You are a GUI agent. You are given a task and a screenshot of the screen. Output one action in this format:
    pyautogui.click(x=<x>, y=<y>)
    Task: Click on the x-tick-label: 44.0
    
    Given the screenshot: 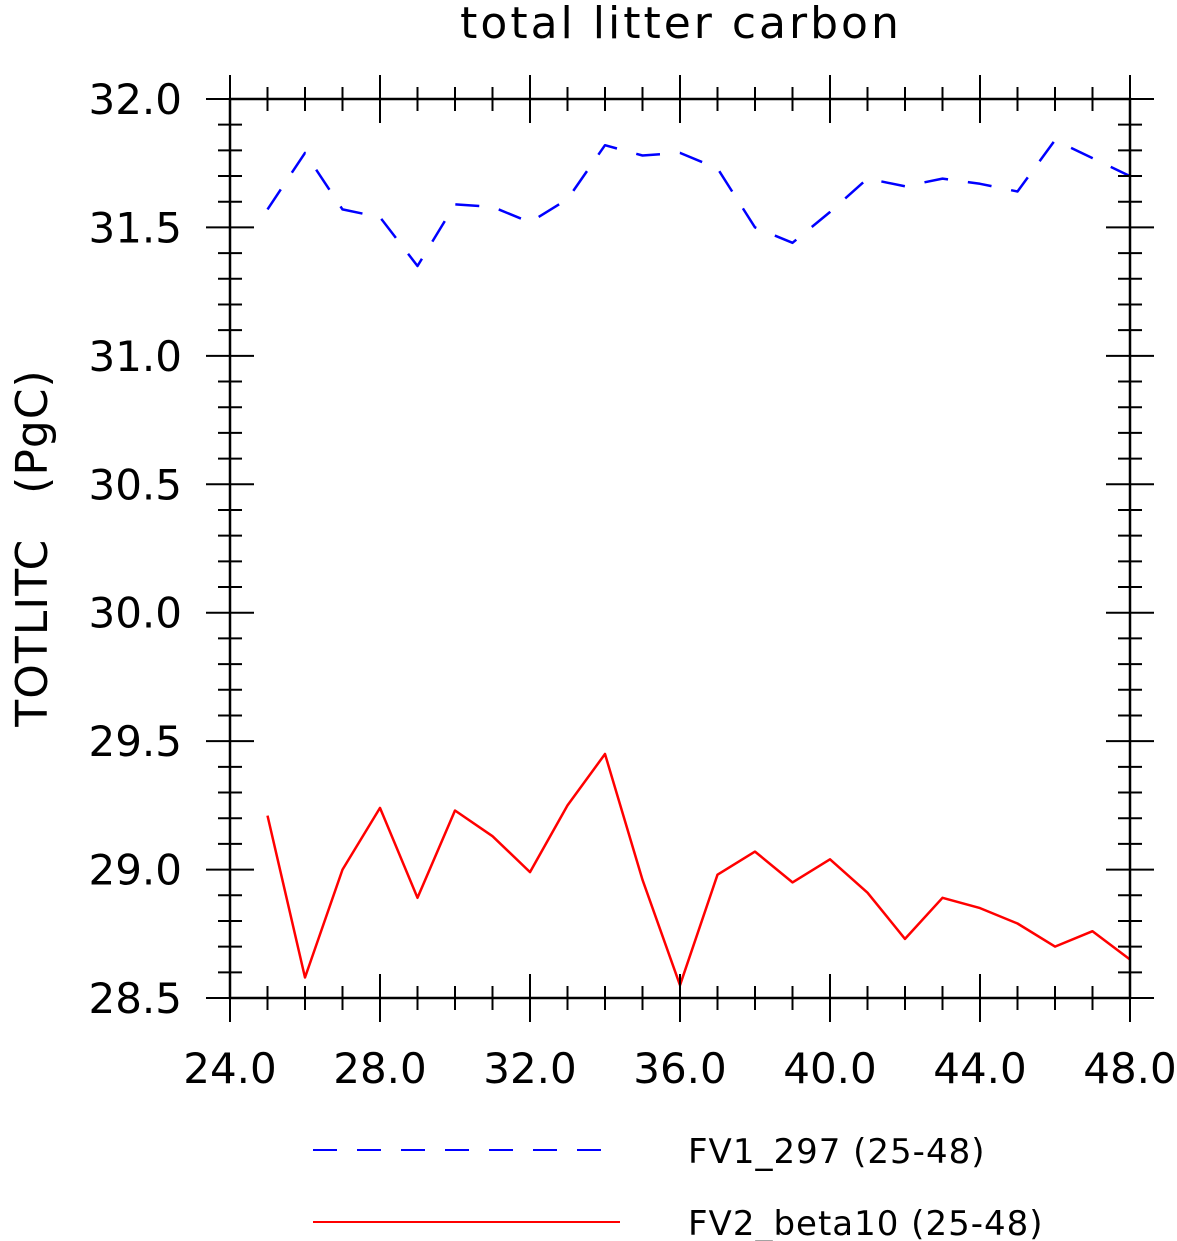 What is the action you would take?
    pyautogui.click(x=980, y=1068)
    